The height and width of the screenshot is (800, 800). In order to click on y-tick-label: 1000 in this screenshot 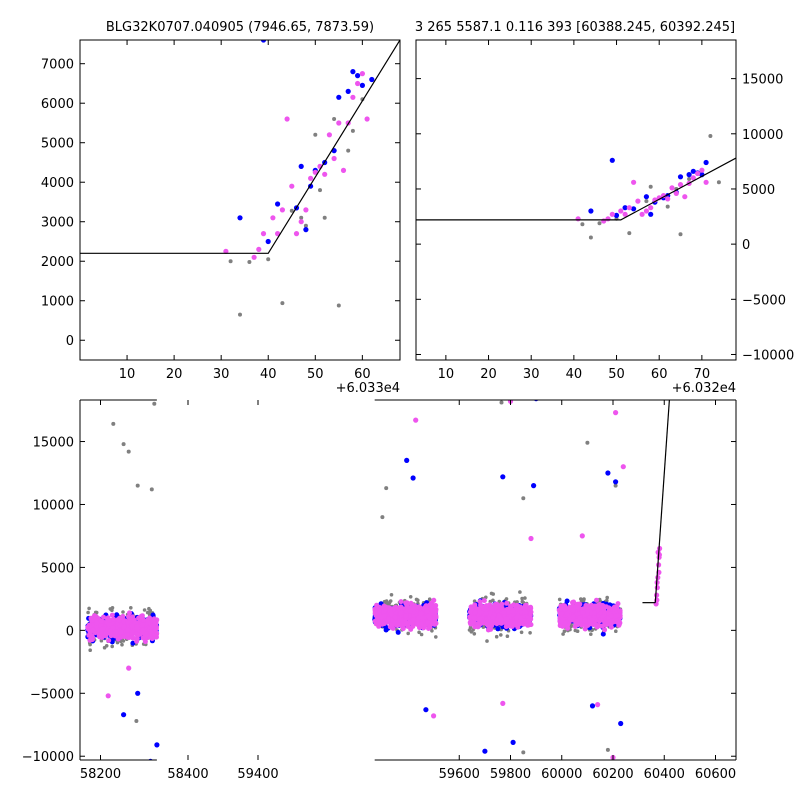, I will do `click(57, 302)`.